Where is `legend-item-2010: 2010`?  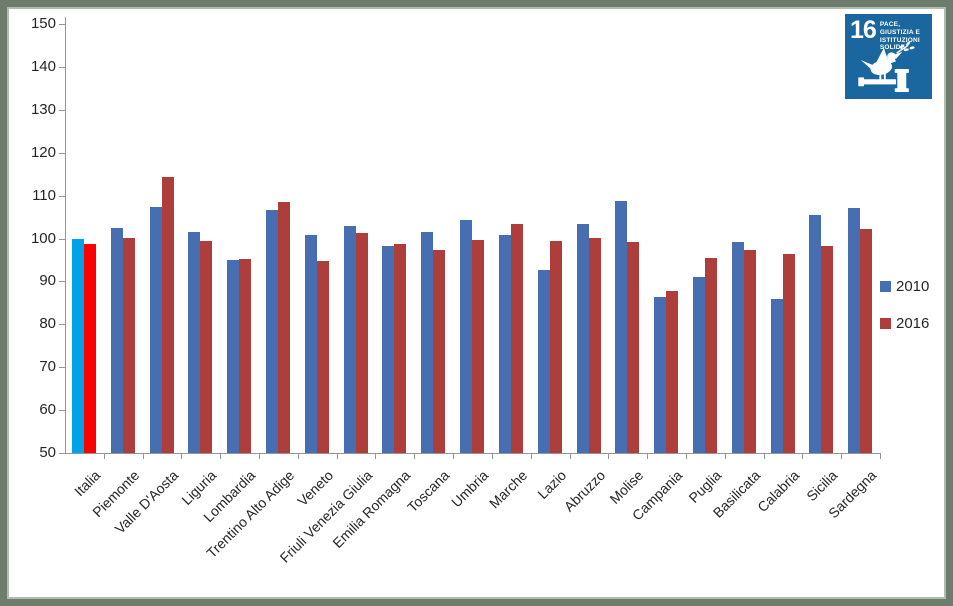
legend-item-2010: 2010 is located at coordinates (904, 286).